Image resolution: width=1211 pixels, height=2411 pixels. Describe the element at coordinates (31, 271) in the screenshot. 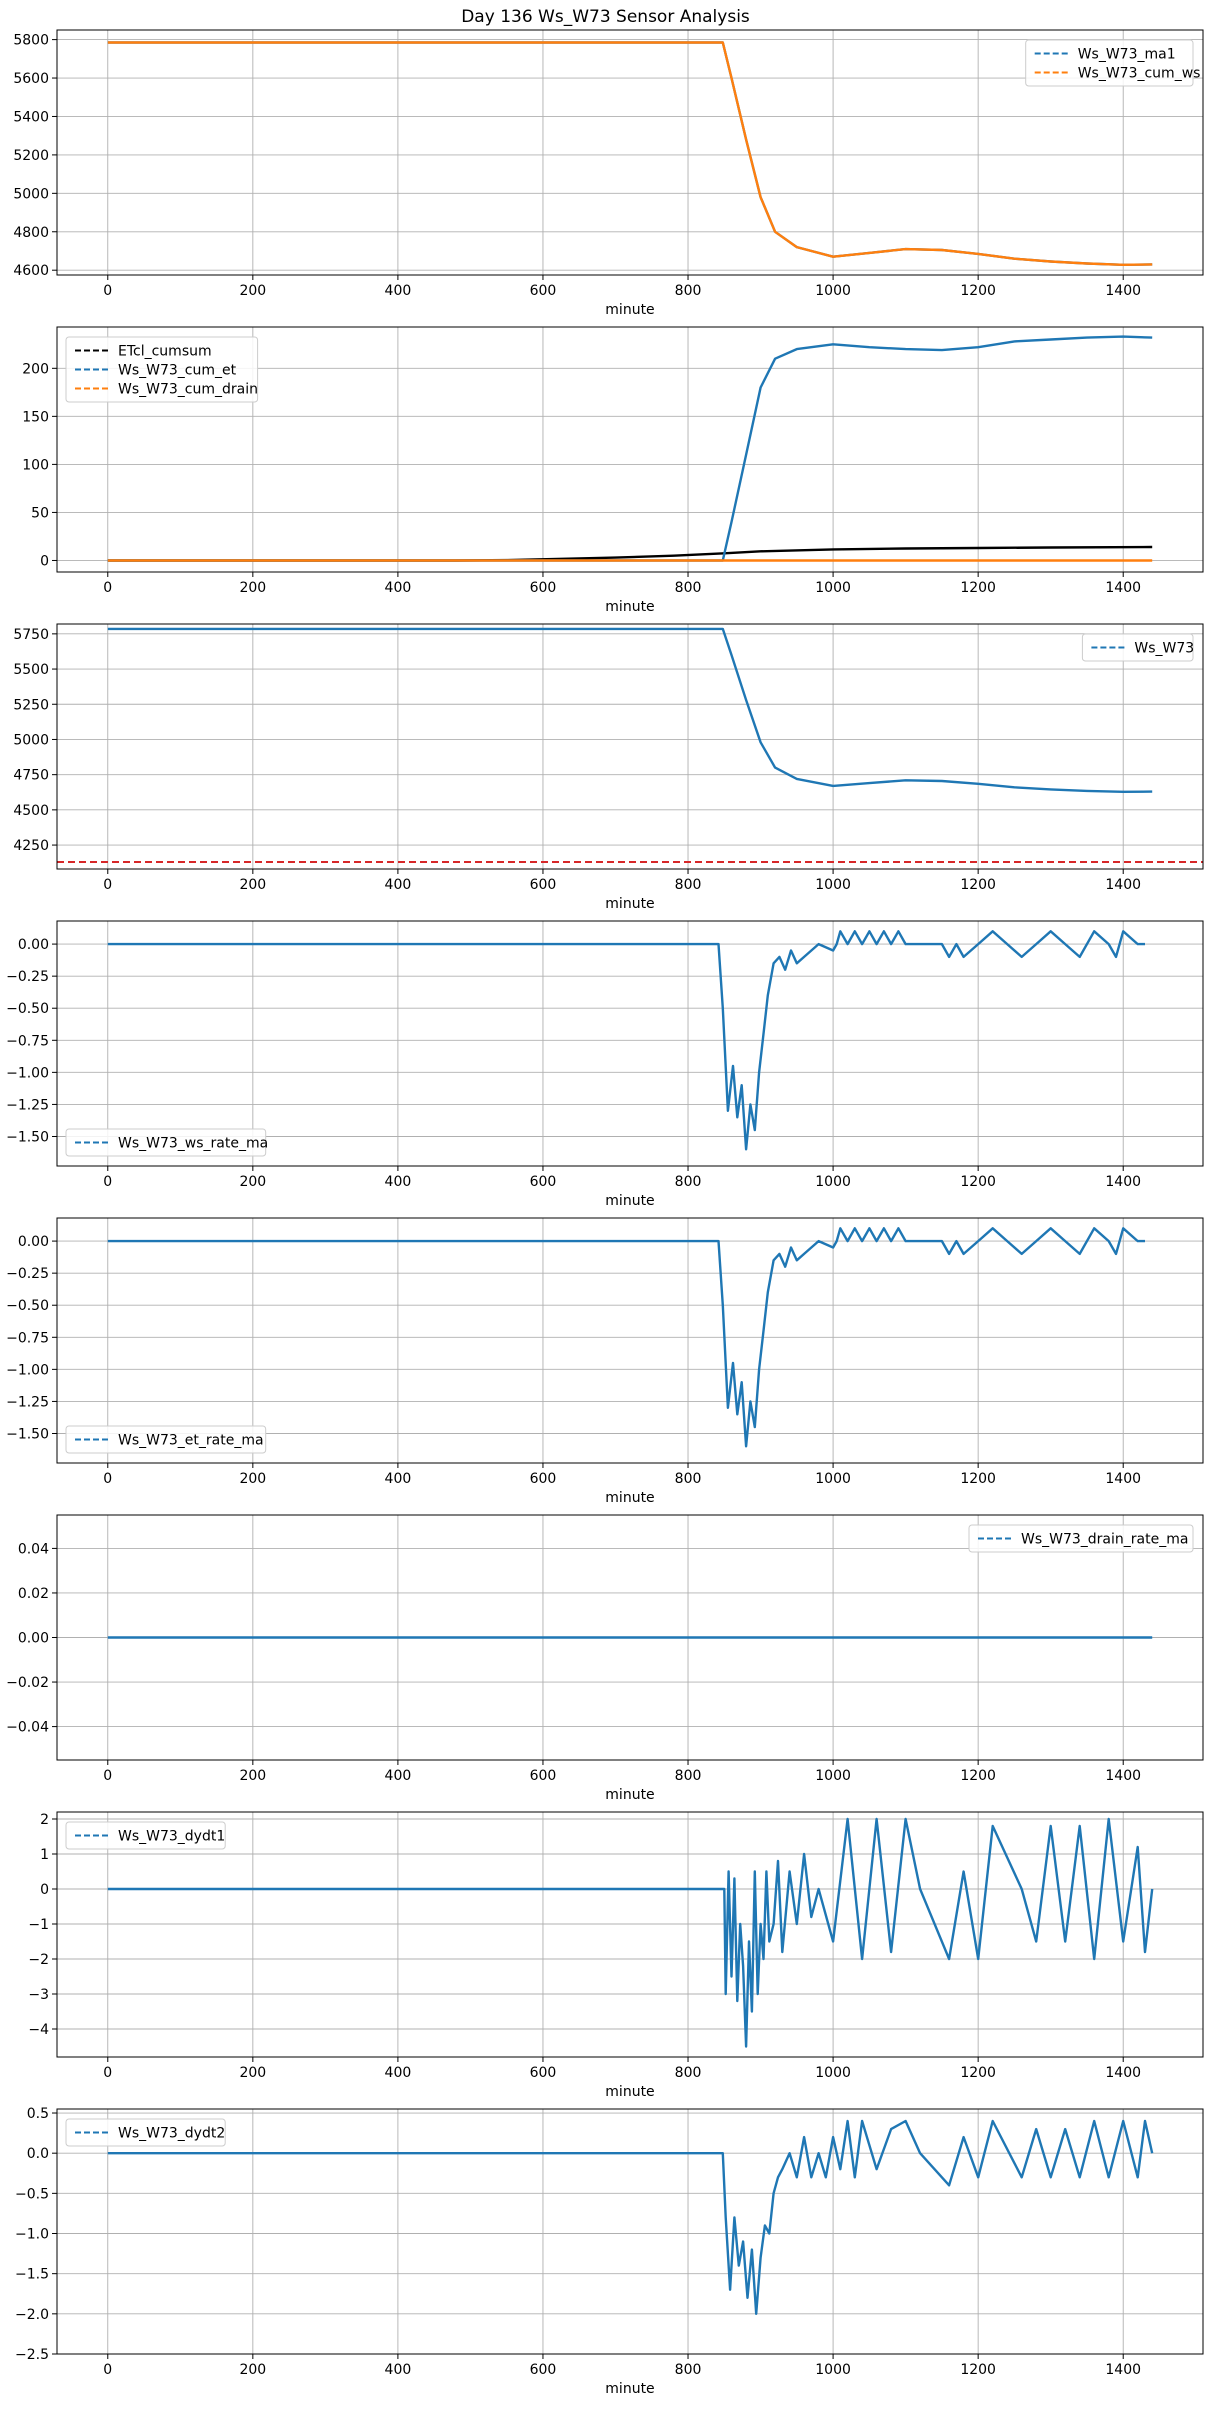

I see `y-tick-label: 4600` at that location.